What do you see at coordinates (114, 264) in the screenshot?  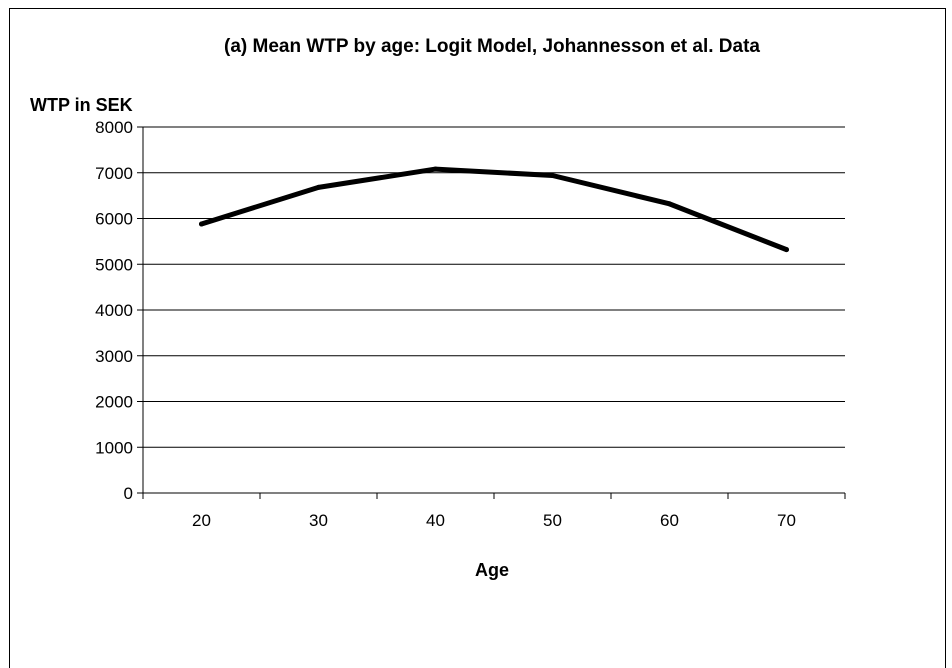 I see `y-tick-label: 5000` at bounding box center [114, 264].